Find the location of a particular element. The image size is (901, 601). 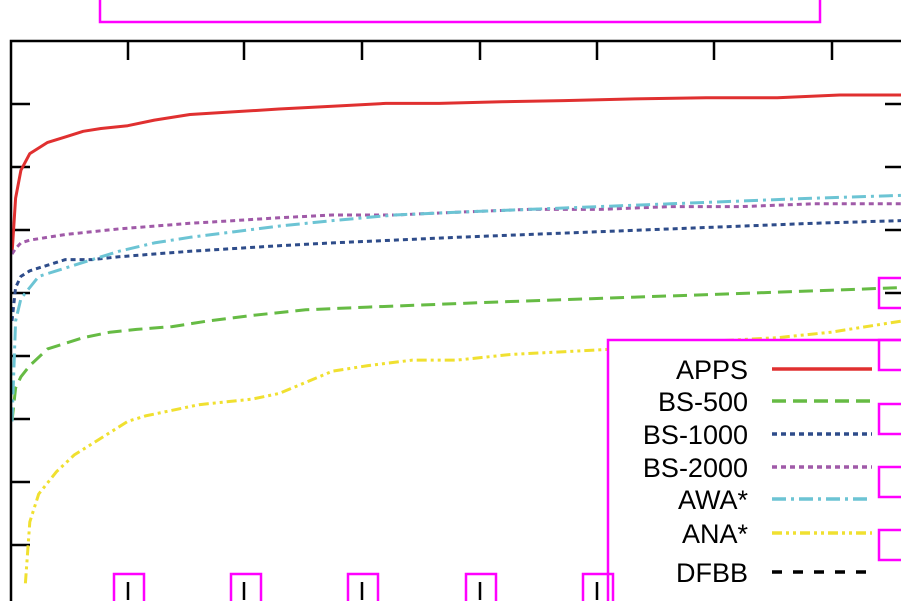

legend-box is located at coordinates (753, 469).